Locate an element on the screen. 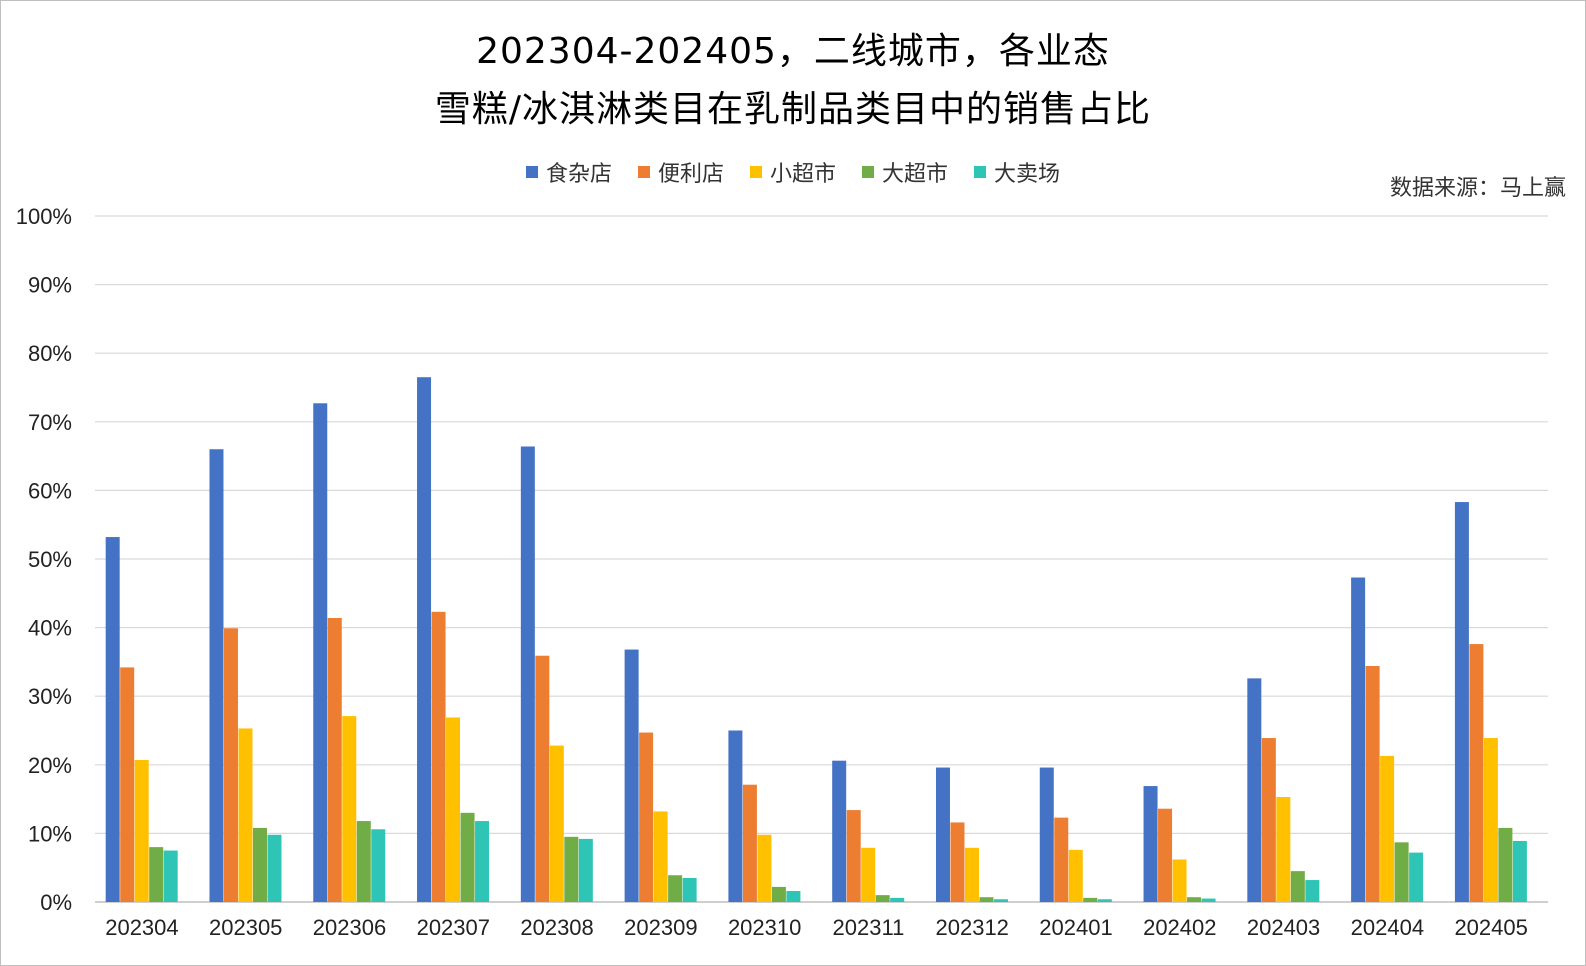 Image resolution: width=1586 pixels, height=966 pixels. chart-legend: 食杂店 便利店 小超市 大超市 大卖场 is located at coordinates (793, 172).